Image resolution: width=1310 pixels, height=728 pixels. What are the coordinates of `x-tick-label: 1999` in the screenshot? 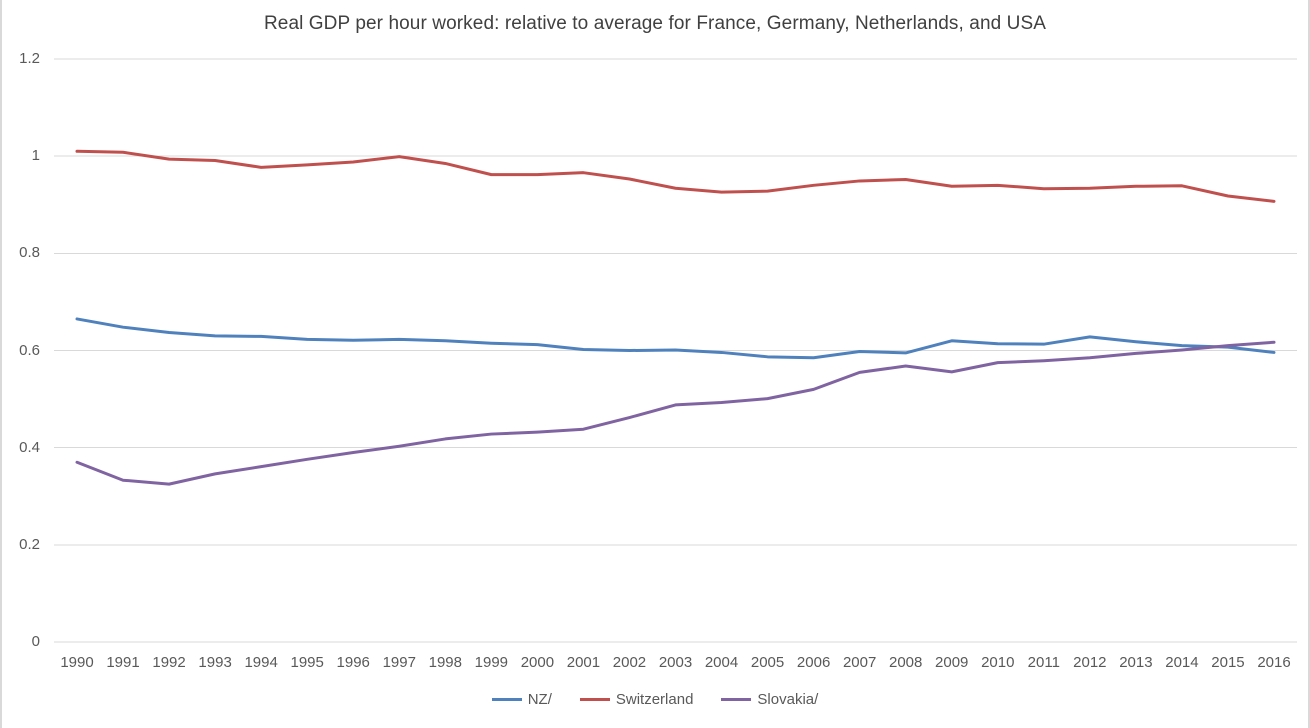 It's located at (491, 662).